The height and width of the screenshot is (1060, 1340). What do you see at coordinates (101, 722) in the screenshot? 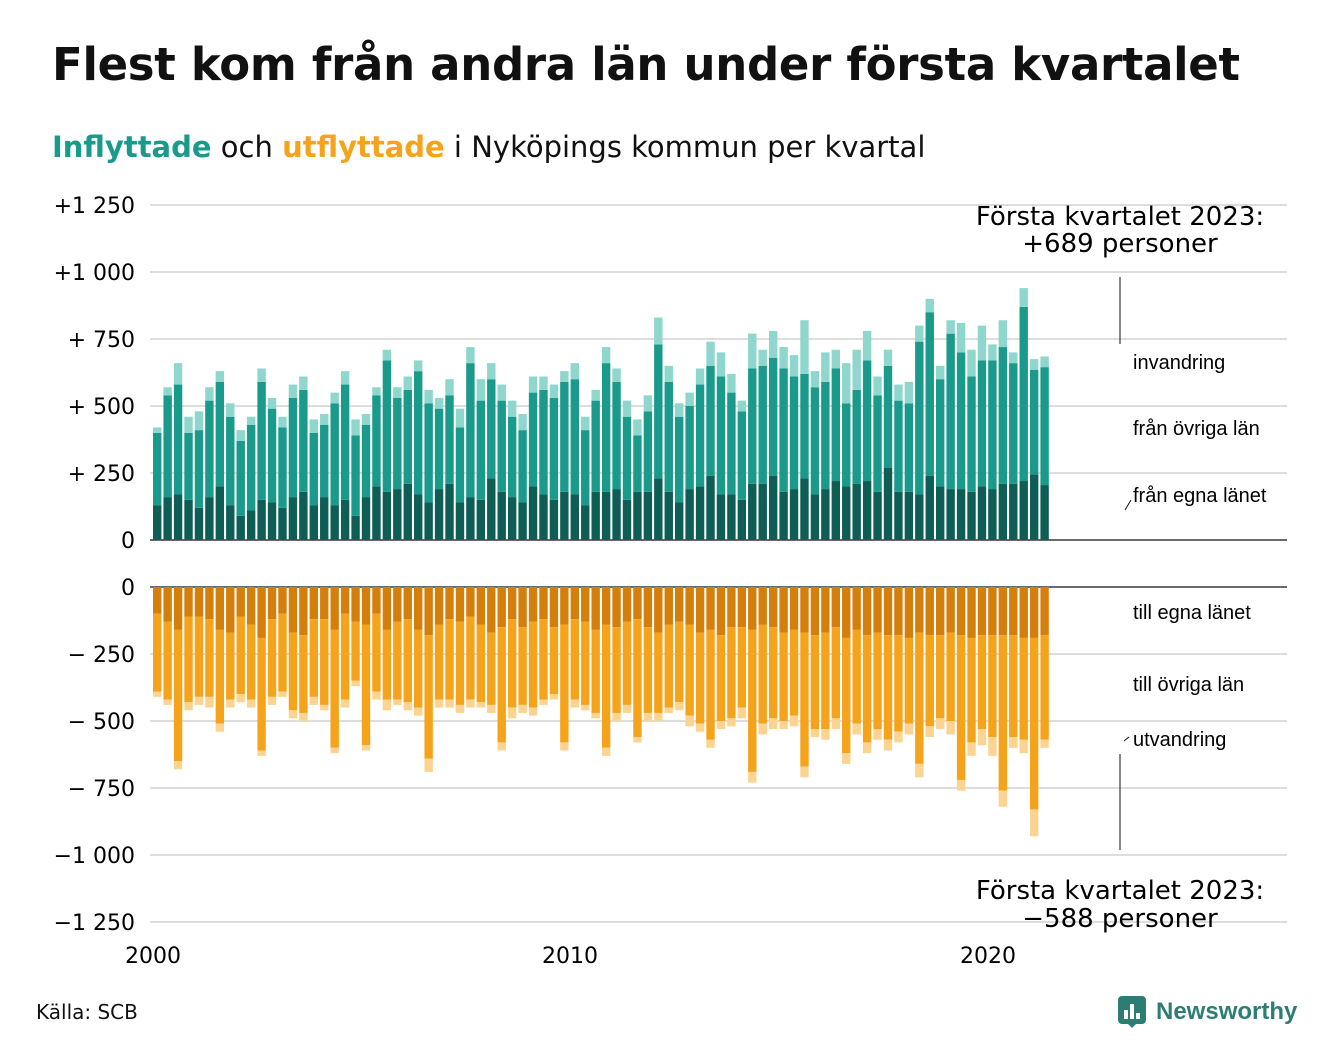
I see `y-tick-out: − 500` at bounding box center [101, 722].